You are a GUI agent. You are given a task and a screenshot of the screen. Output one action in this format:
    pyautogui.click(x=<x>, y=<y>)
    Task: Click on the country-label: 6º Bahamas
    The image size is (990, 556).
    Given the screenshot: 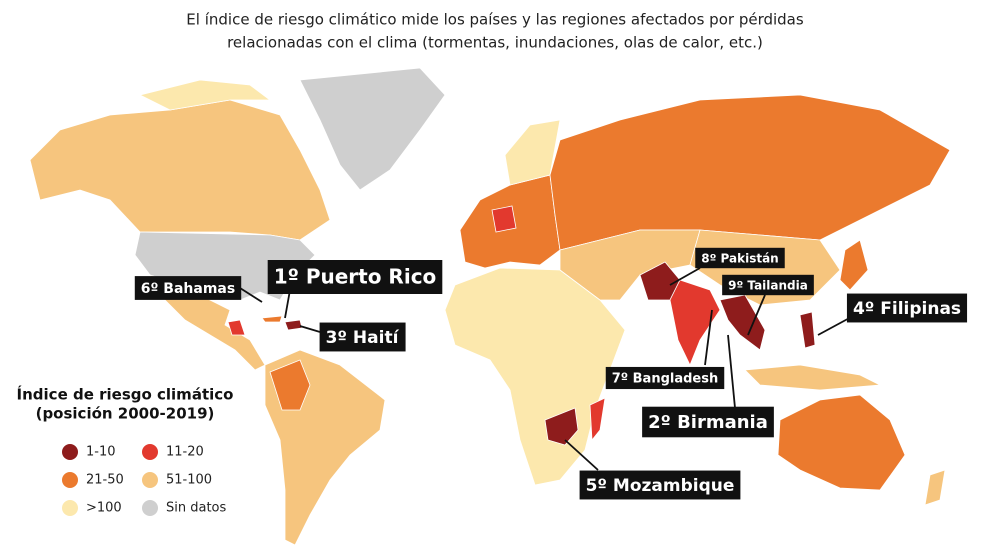 What is the action you would take?
    pyautogui.click(x=188, y=288)
    